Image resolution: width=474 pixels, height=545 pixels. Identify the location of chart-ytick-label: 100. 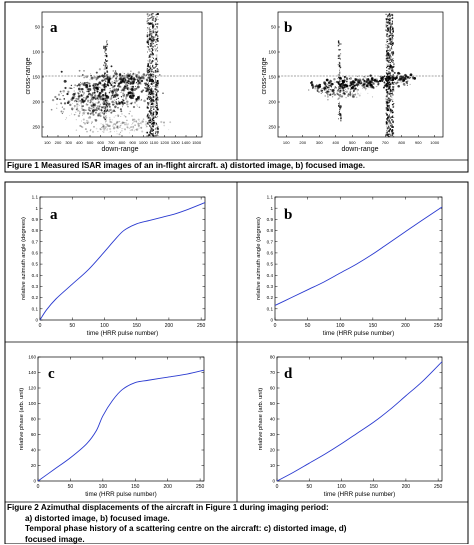
(32, 403).